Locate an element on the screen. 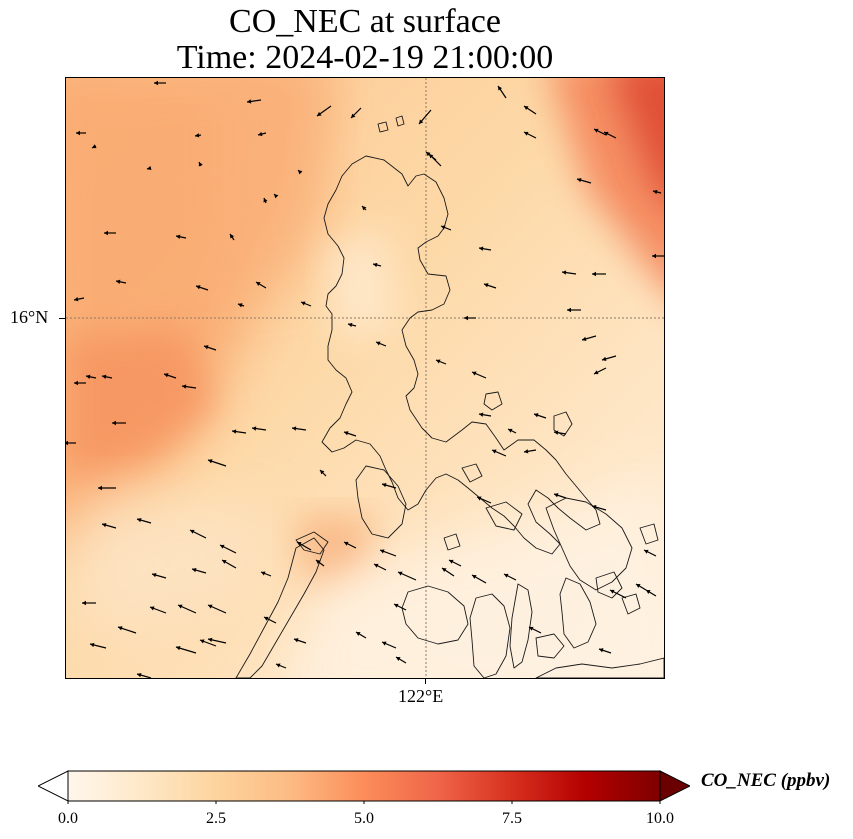 The width and height of the screenshot is (853, 839). lon-tick-label: 122°E is located at coordinates (421, 696).